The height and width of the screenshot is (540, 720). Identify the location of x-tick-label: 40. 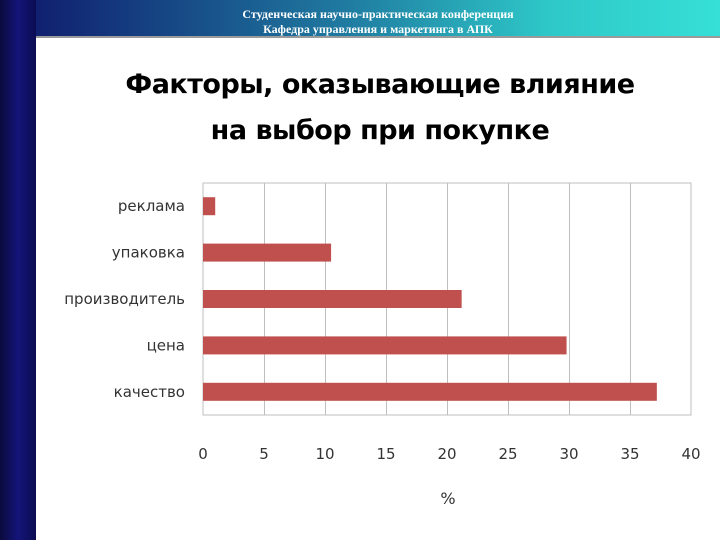
(690, 454).